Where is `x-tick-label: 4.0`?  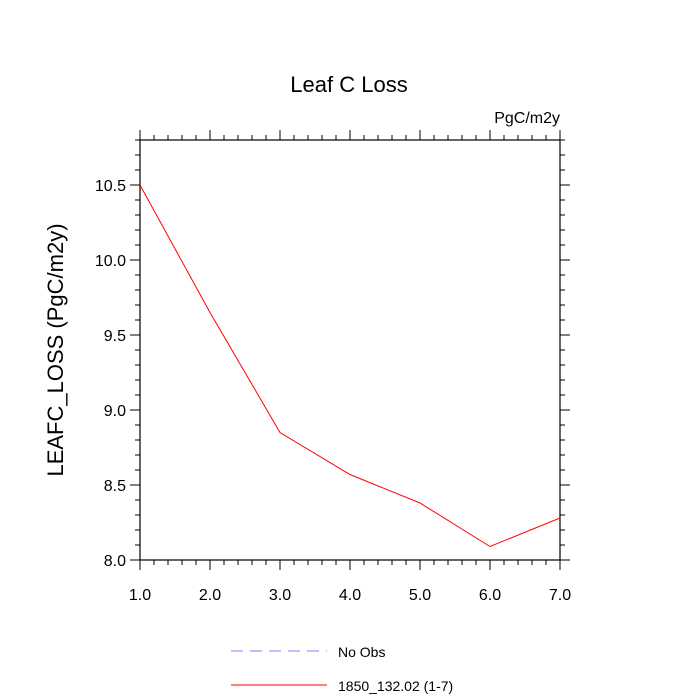
x-tick-label: 4.0 is located at coordinates (350, 595).